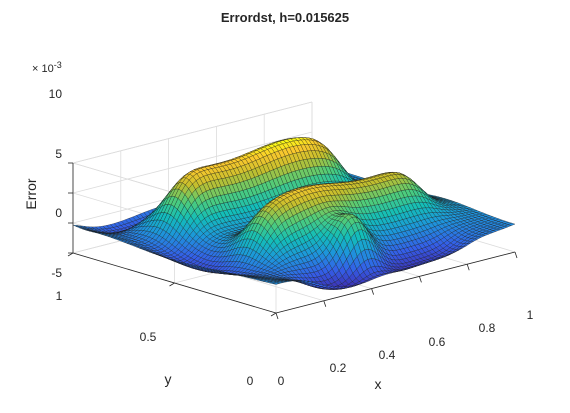 This screenshot has width=570, height=413. What do you see at coordinates (58, 65) in the screenshot?
I see `z-exponent-power: -3` at bounding box center [58, 65].